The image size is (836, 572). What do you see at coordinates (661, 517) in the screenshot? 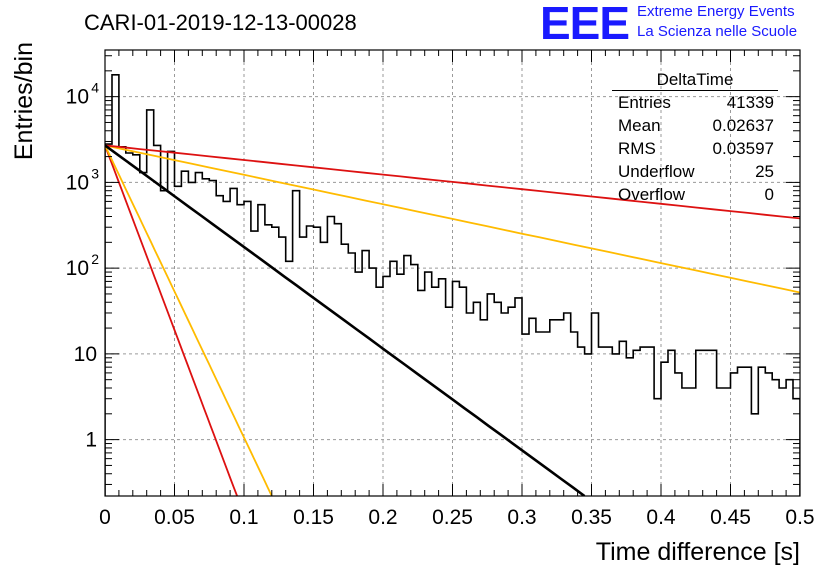
I see `x-tick-label: 0.4` at bounding box center [661, 517].